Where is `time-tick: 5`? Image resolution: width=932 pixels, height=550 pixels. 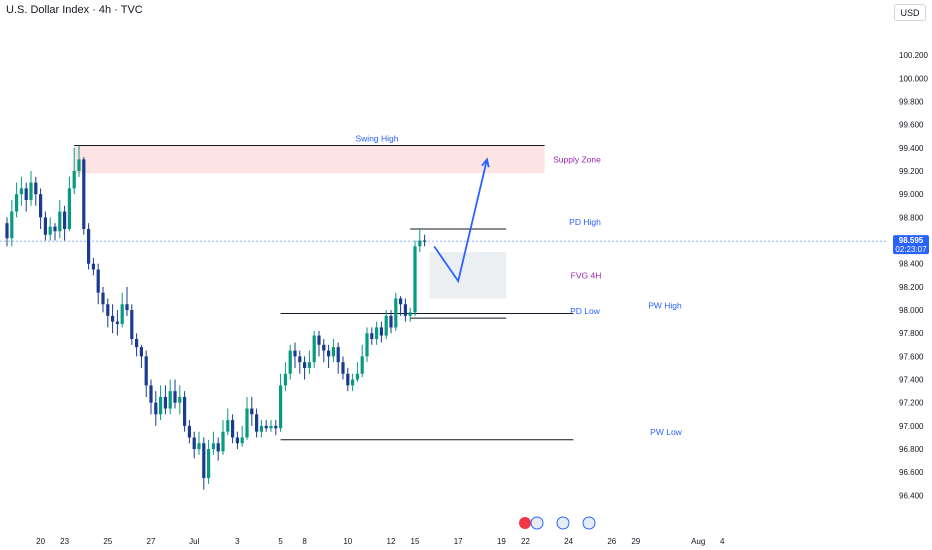 time-tick: 5 is located at coordinates (280, 541).